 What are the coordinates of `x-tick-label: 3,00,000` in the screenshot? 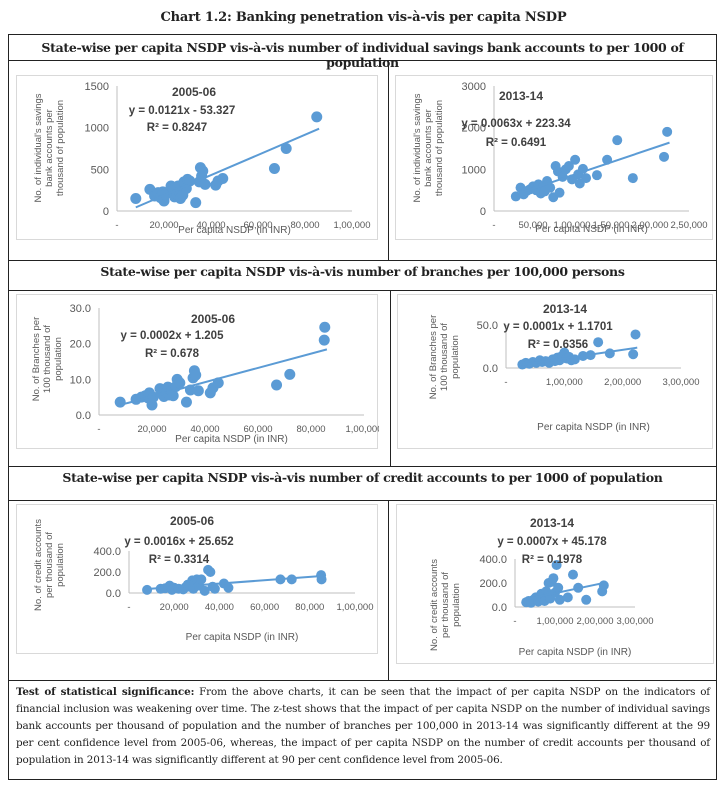 It's located at (681, 382).